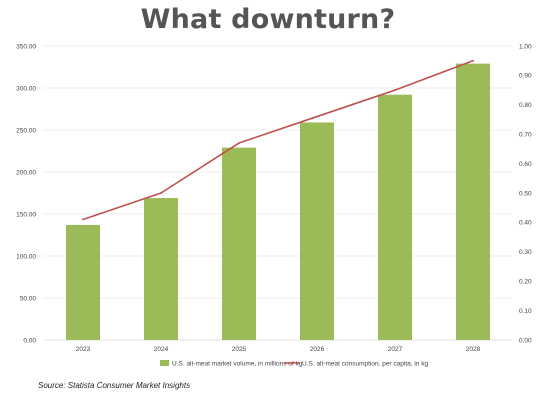  What do you see at coordinates (29, 340) in the screenshot?
I see `left-tick-label: 0.00` at bounding box center [29, 340].